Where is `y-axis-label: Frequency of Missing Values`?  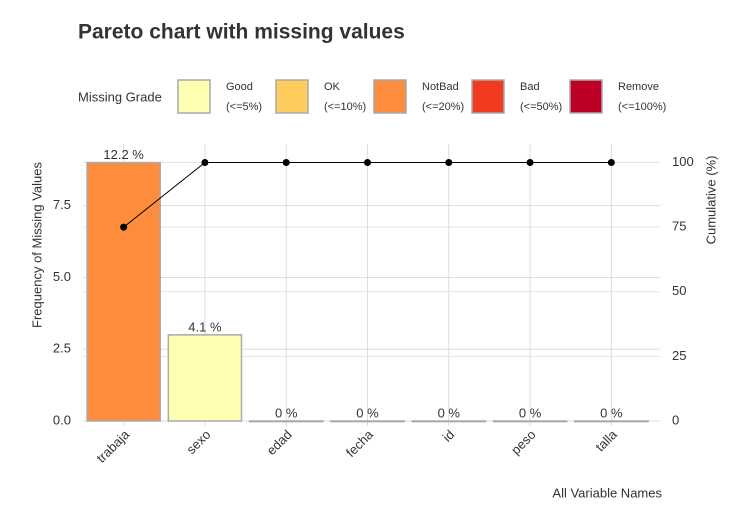 y-axis-label: Frequency of Missing Values is located at coordinates (36, 245).